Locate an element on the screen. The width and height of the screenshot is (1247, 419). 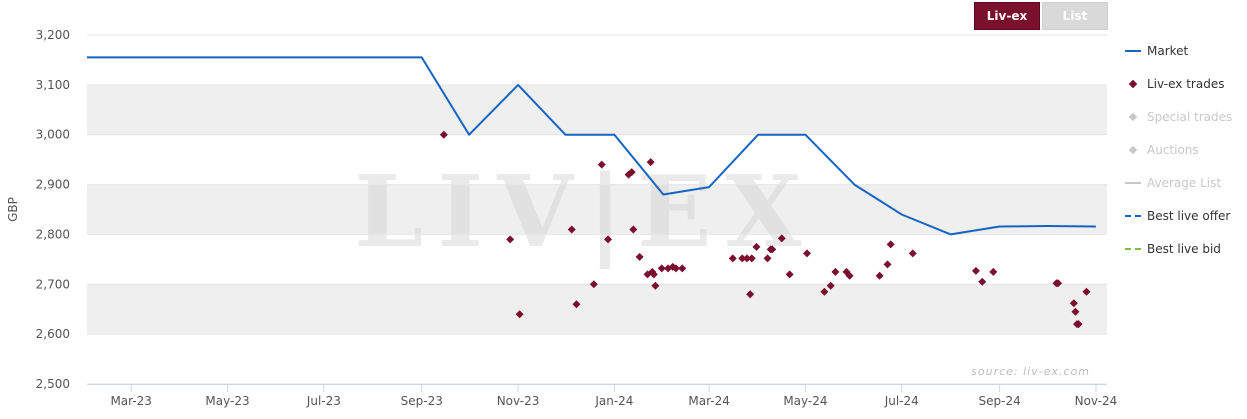
y-tick-label: 3,200 is located at coordinates (53, 35).